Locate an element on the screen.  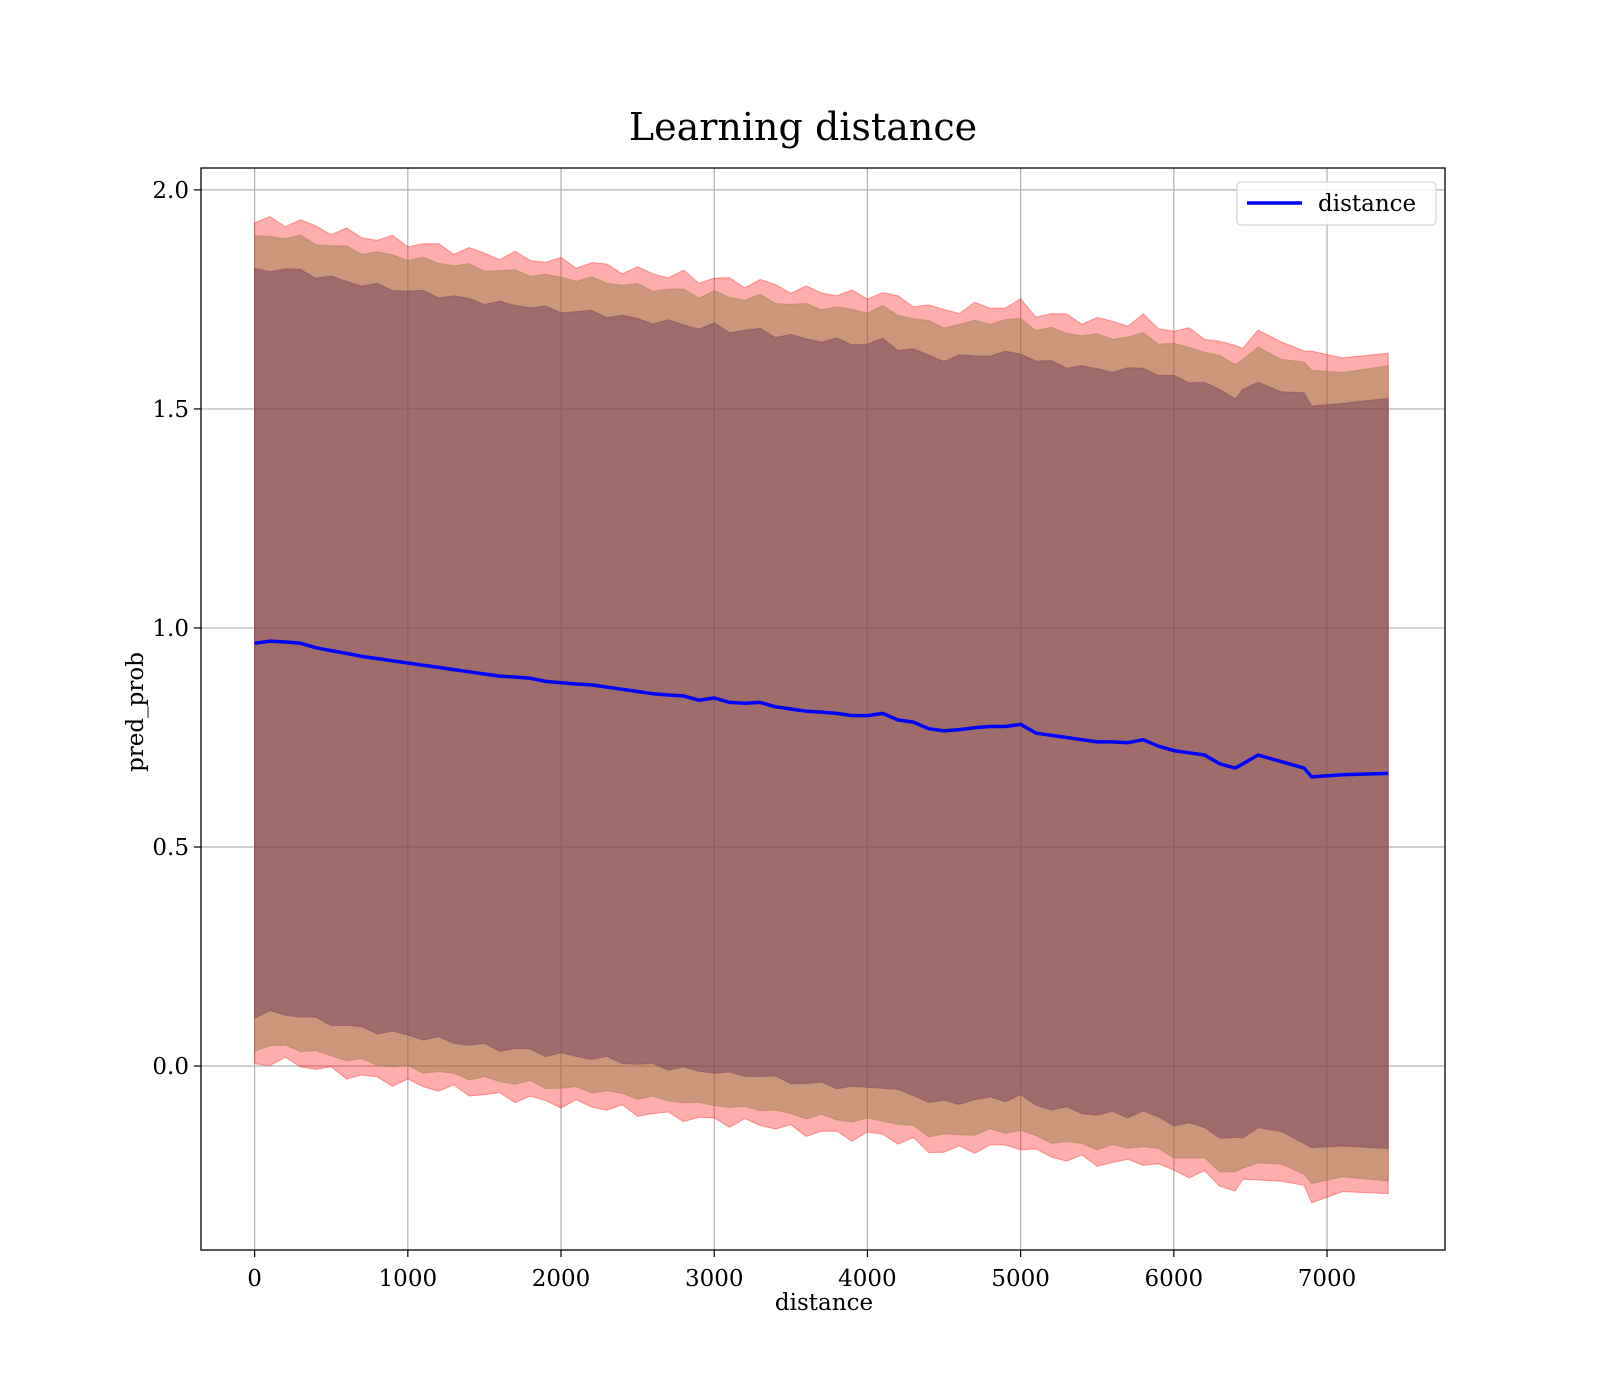
legend-box is located at coordinates (1336, 203).